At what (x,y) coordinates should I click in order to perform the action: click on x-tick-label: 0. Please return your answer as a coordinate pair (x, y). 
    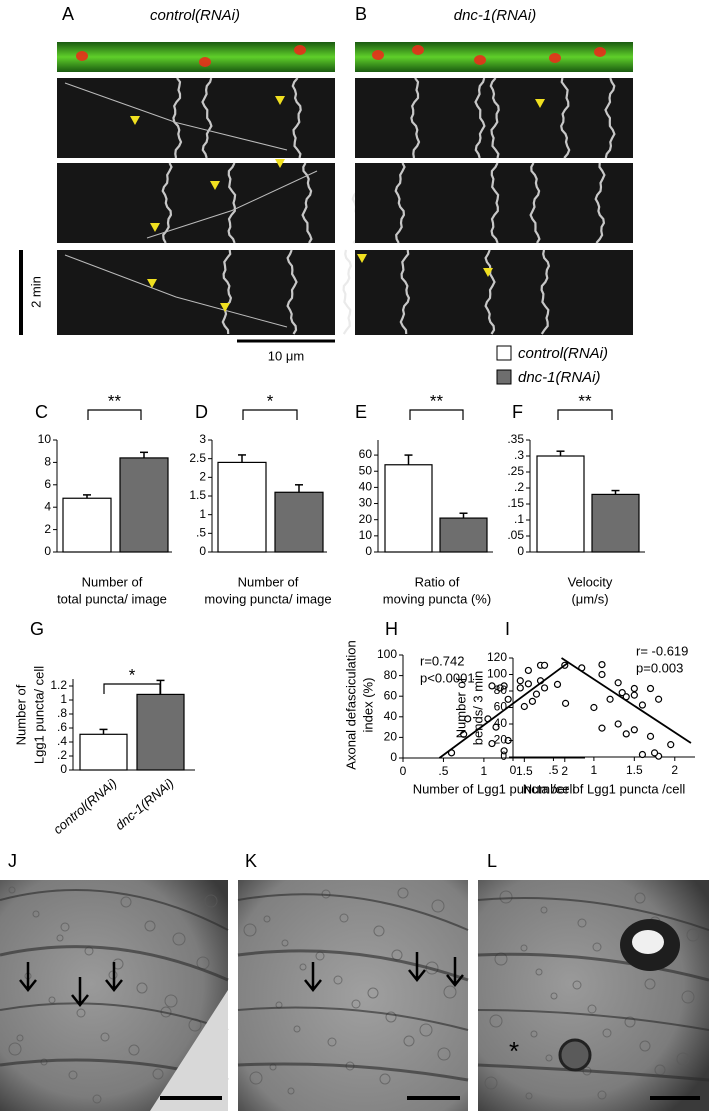
    Looking at the image, I should click on (403, 771).